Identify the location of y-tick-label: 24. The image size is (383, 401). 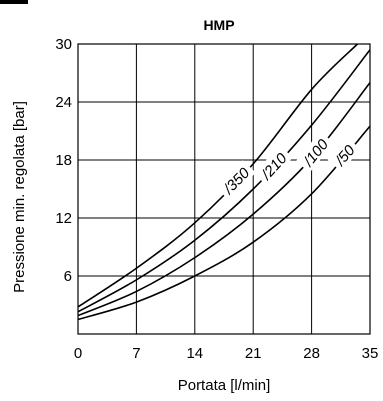
(63, 102).